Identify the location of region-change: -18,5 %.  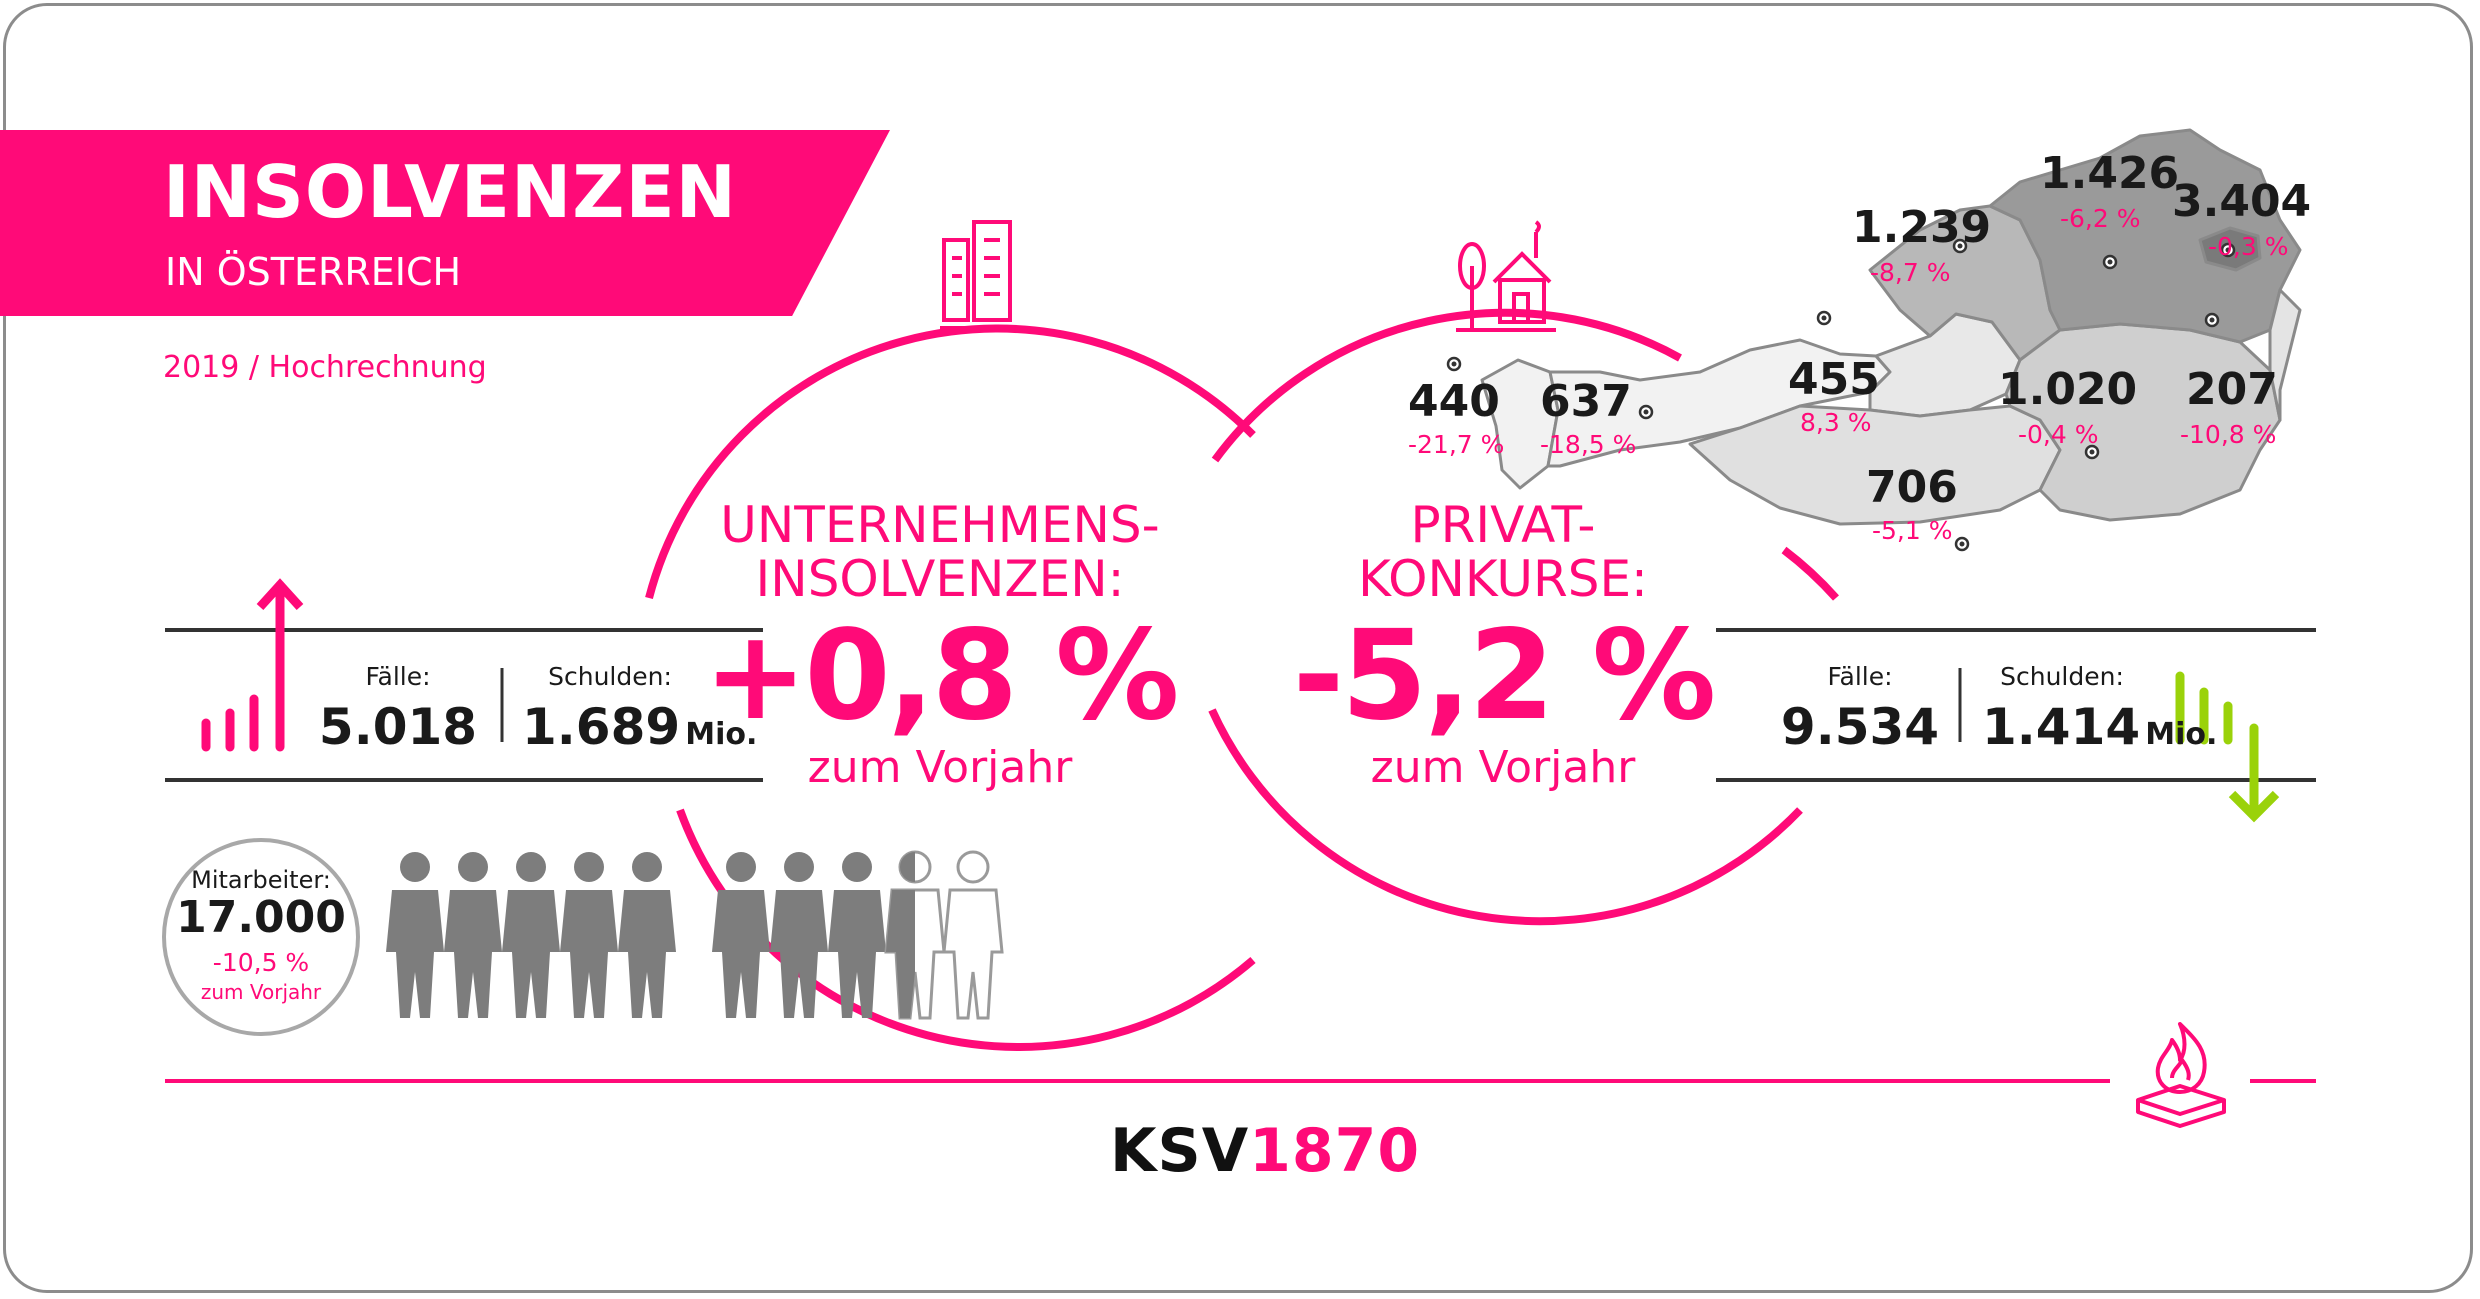
(1588, 444).